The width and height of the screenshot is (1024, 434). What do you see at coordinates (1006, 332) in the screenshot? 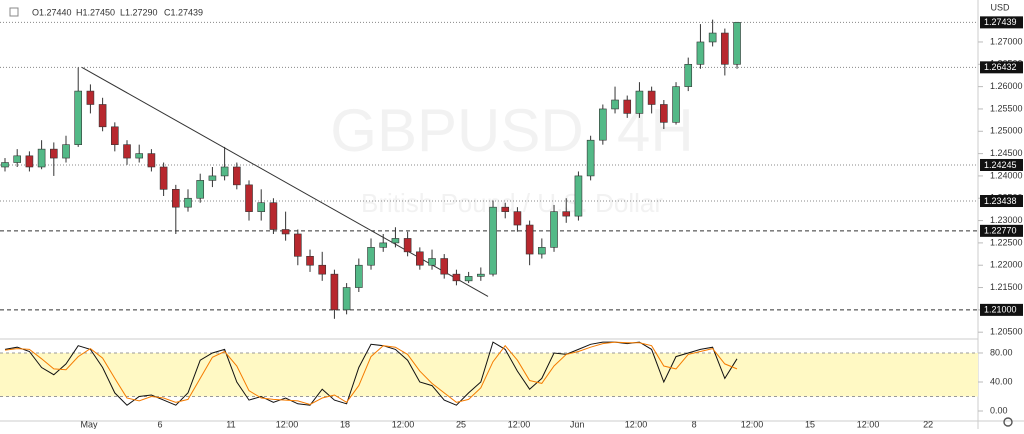
I see `y-tick-label: 1.20500` at bounding box center [1006, 332].